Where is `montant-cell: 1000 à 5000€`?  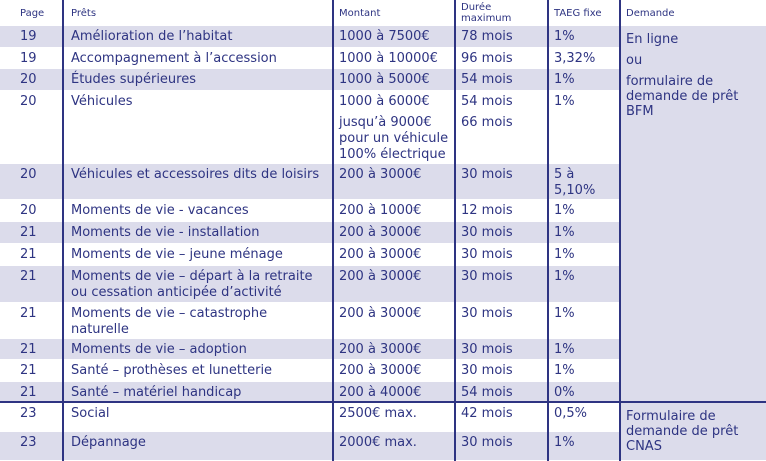
montant-cell: 1000 à 5000€ is located at coordinates (393, 79).